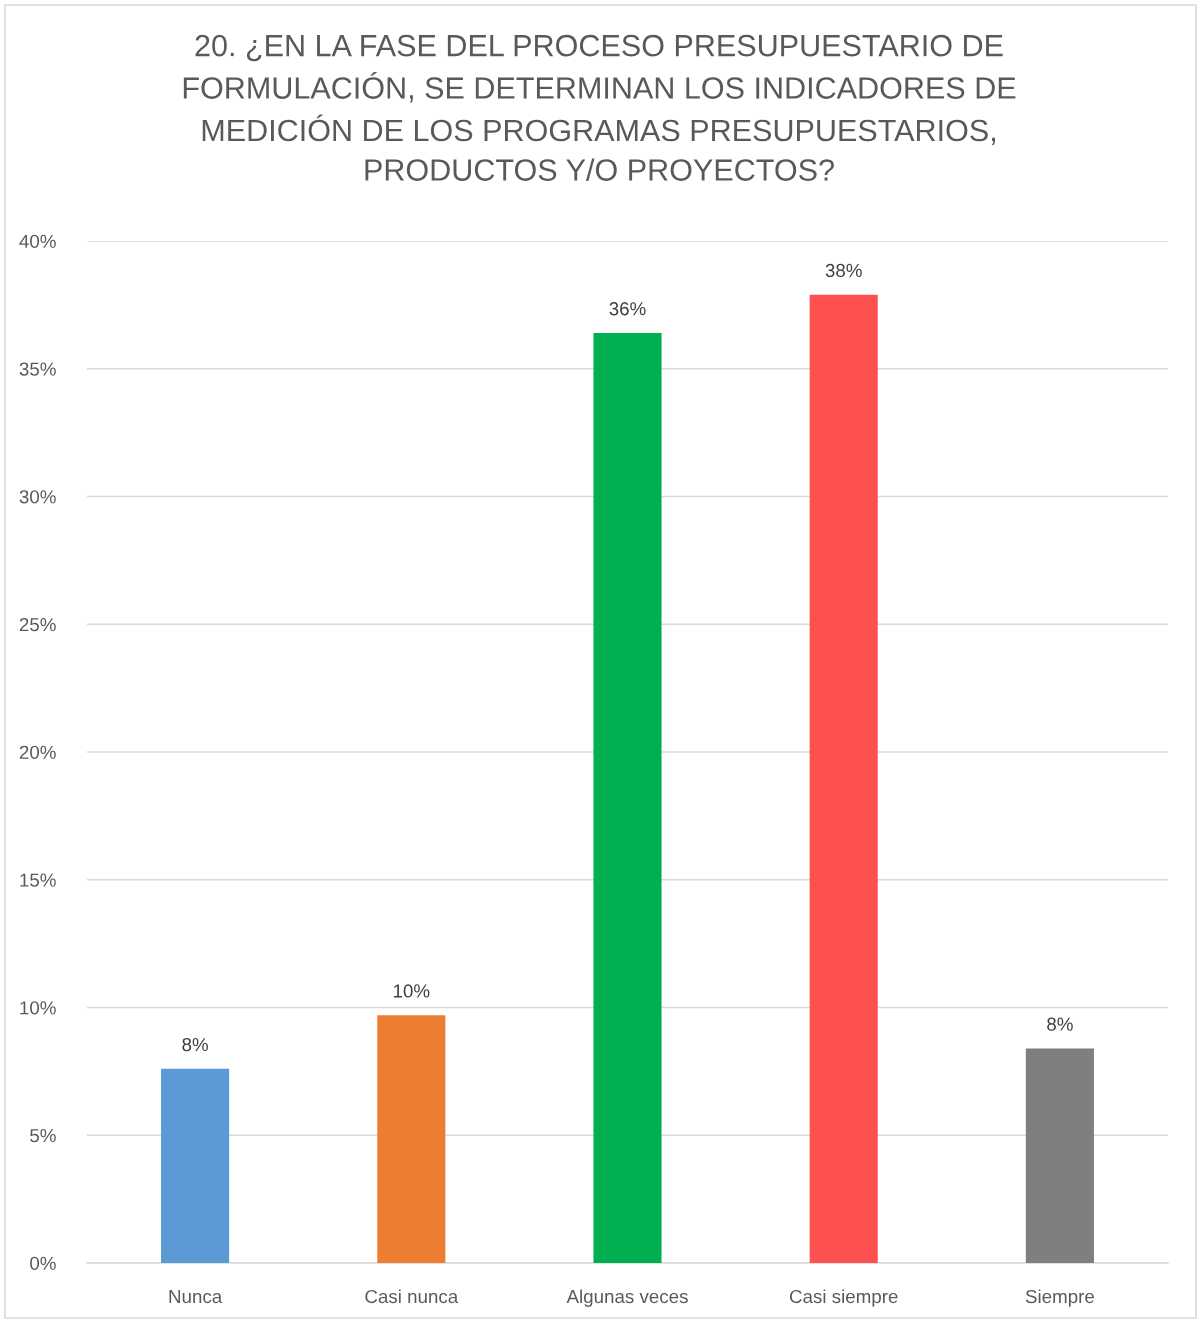 The height and width of the screenshot is (1321, 1198). I want to click on y-tick-label: 30%, so click(37, 497).